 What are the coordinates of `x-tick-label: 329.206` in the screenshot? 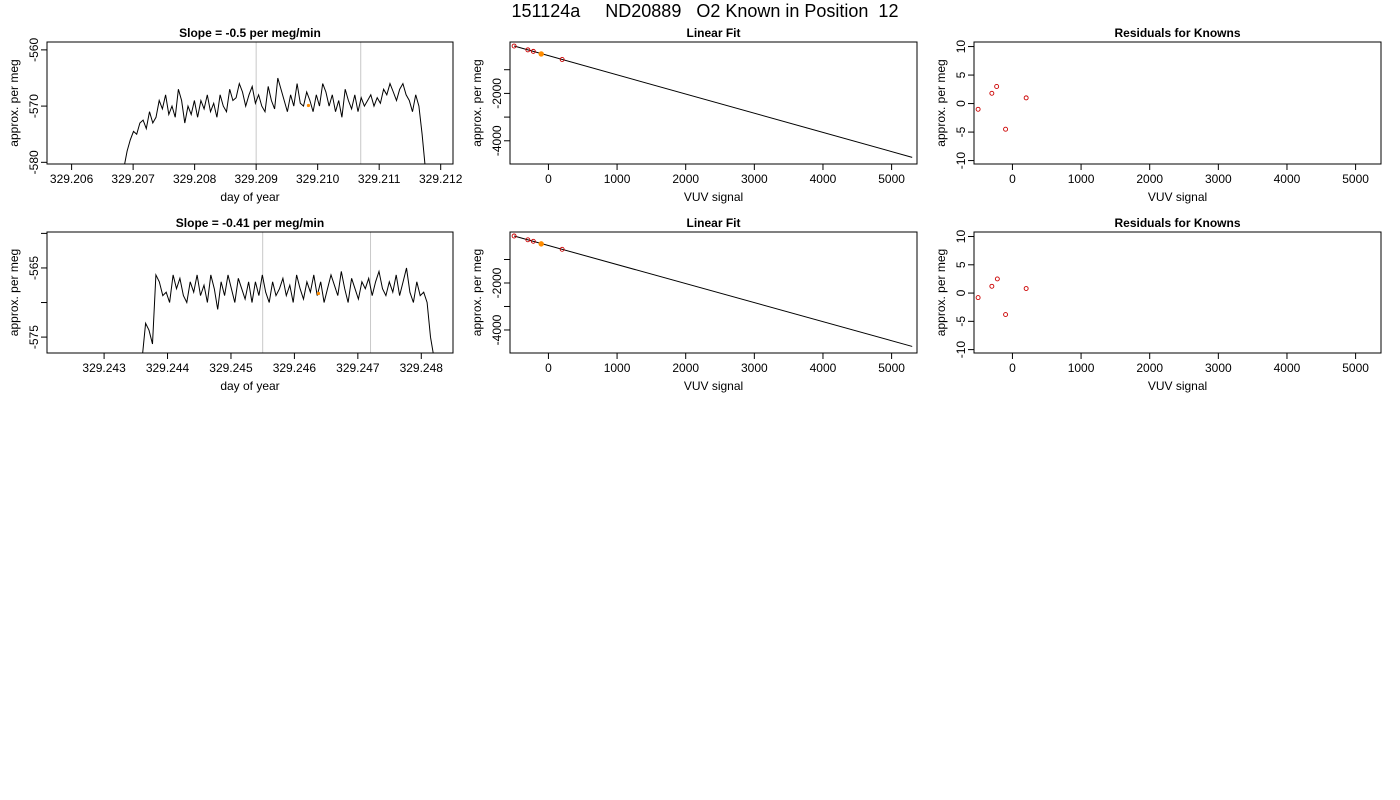 It's located at (72, 179).